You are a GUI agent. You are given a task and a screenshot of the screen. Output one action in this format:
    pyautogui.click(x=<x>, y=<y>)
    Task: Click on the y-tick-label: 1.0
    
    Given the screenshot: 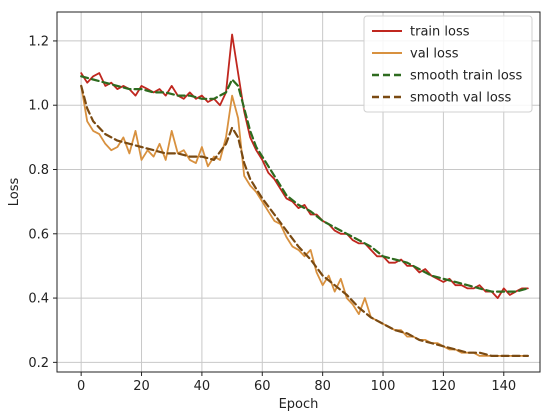 What is the action you would take?
    pyautogui.click(x=38, y=106)
    